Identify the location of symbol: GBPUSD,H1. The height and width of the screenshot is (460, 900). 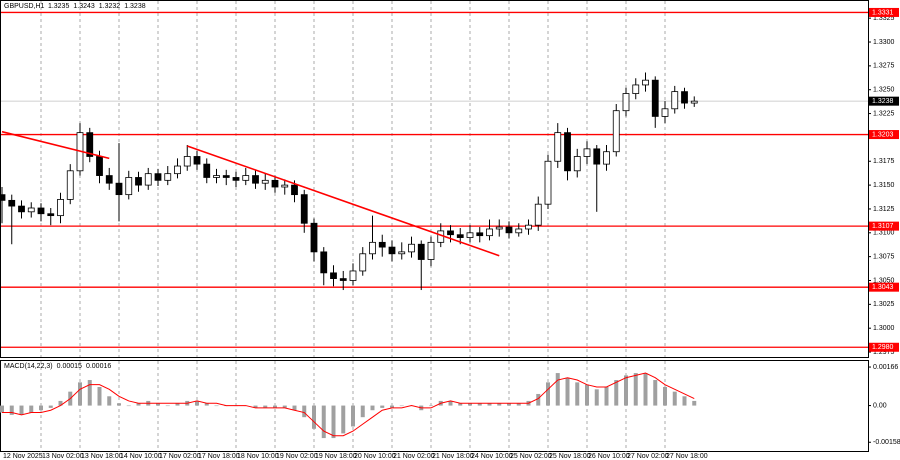
(24, 6).